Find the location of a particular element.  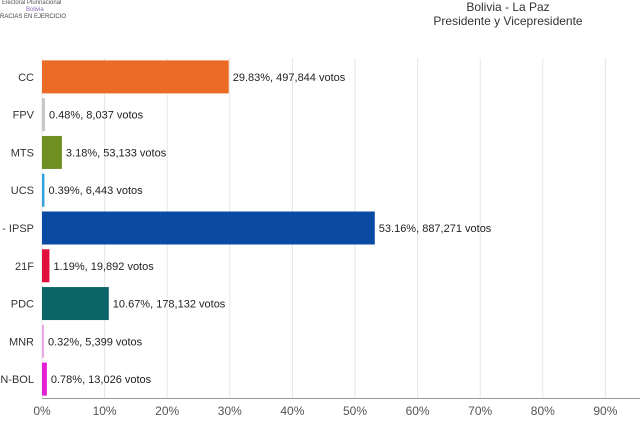

logo-text-line1: Electoral Plurinacional is located at coordinates (32, 3).